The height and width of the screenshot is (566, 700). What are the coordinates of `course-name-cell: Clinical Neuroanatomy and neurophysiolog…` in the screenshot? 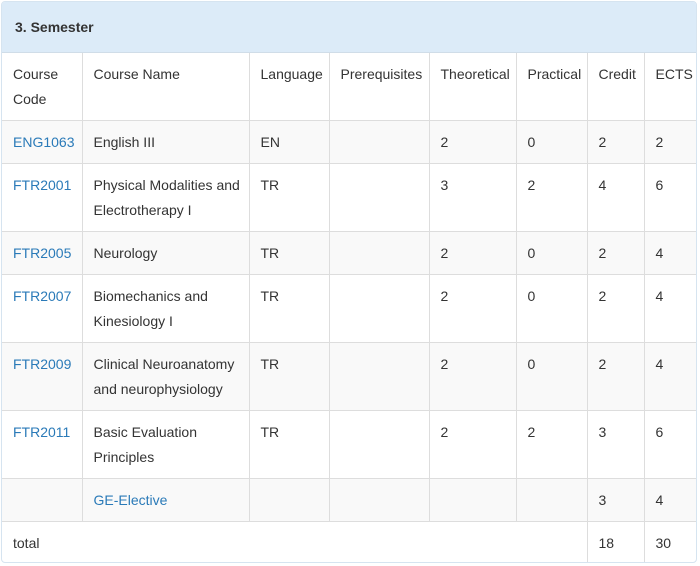 It's located at (165, 376).